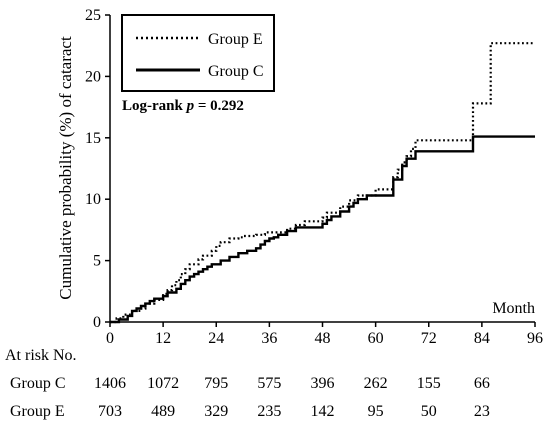 This screenshot has height=429, width=550. I want to click on y-tick-label: 20, so click(93, 76).